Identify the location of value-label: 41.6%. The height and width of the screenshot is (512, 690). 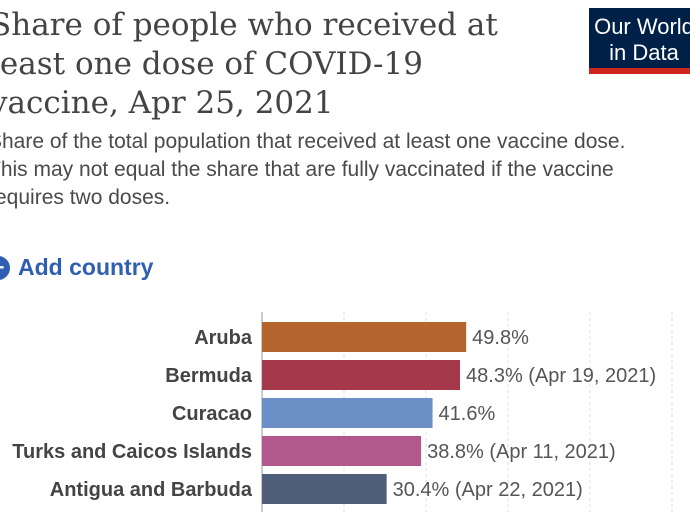
(467, 414).